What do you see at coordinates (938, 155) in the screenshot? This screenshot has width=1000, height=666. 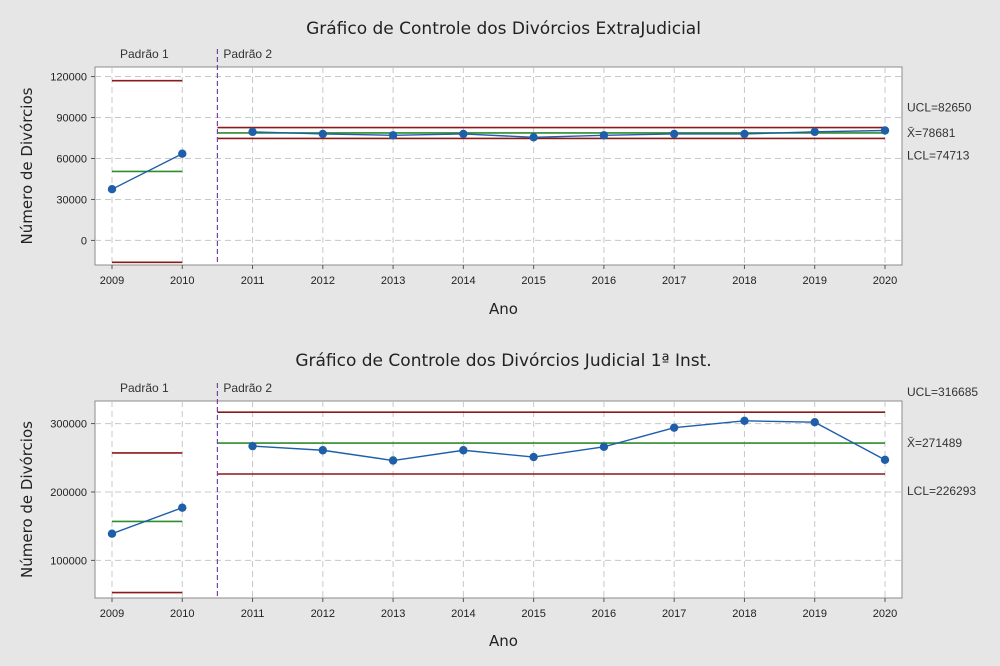 I see `lcl-label: LCL=74713` at bounding box center [938, 155].